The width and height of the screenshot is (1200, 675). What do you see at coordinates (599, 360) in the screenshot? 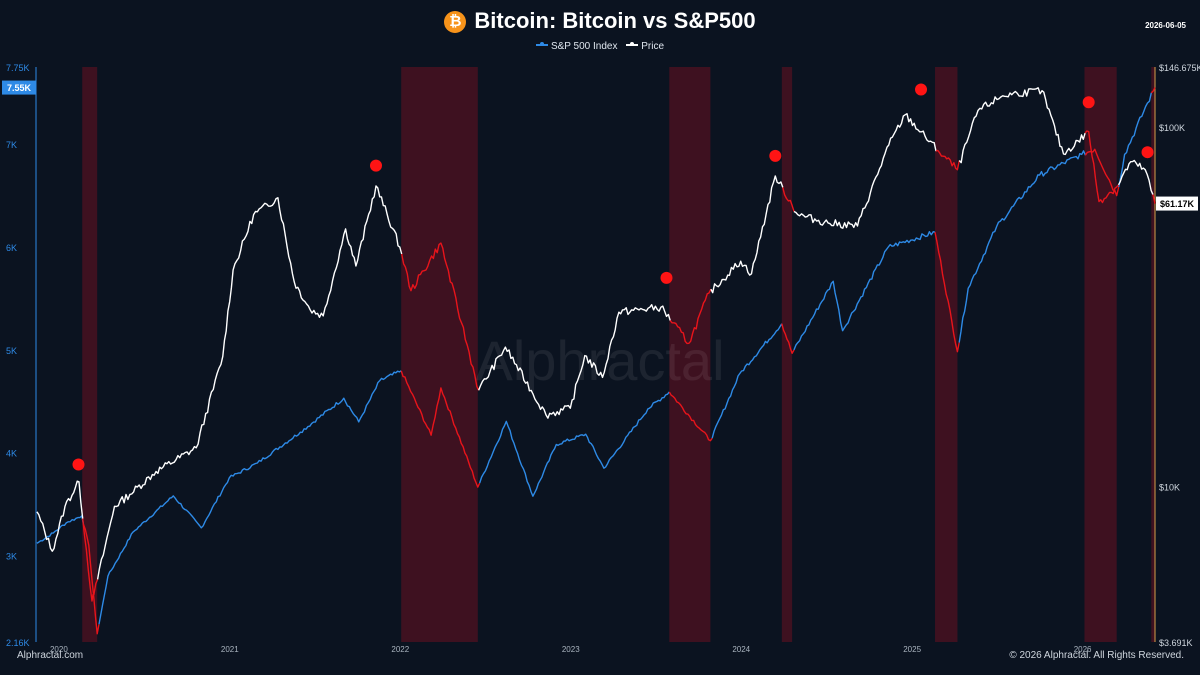
I see `watermark-text: Alphractal` at bounding box center [599, 360].